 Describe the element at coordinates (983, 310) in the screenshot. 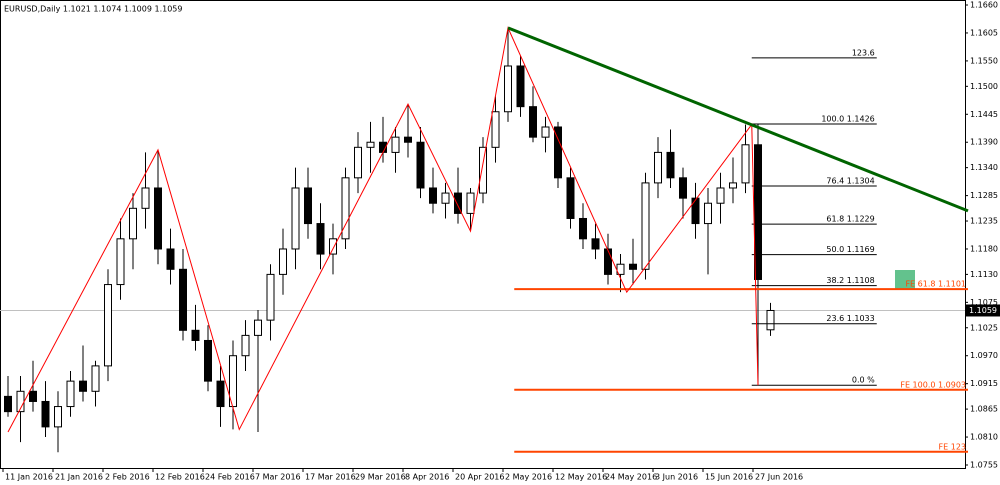

I see `price-tag` at that location.